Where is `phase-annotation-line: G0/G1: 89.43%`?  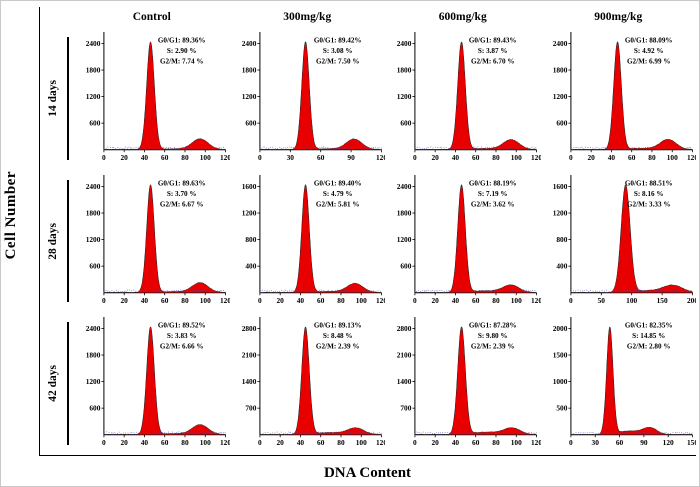
phase-annotation-line: G0/G1: 89.43% is located at coordinates (493, 40).